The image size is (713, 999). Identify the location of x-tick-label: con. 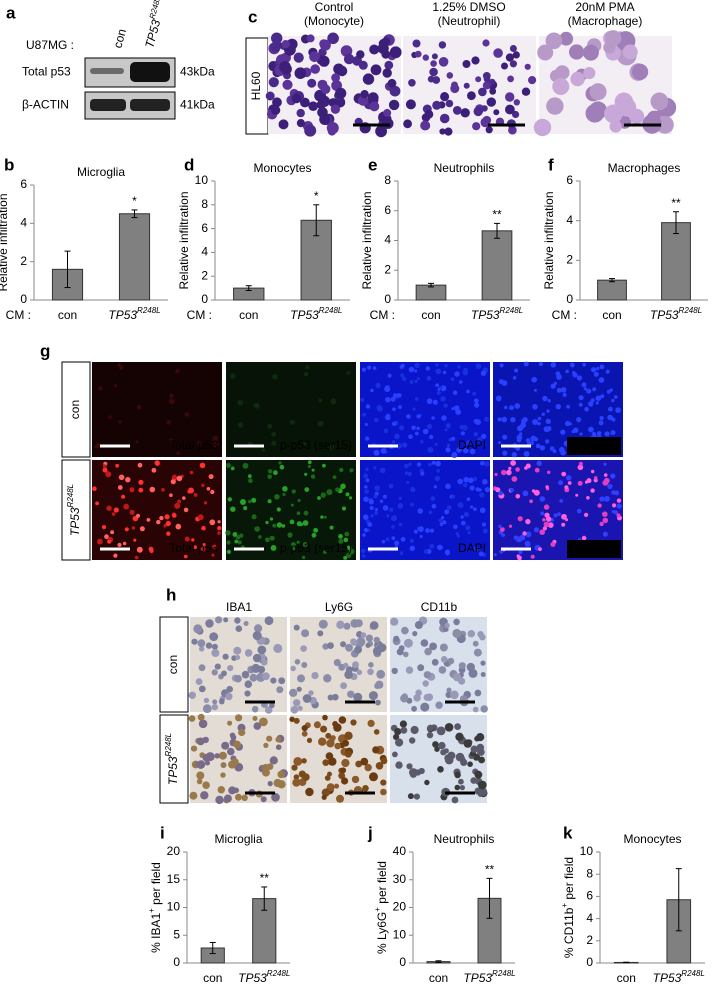
(438, 978).